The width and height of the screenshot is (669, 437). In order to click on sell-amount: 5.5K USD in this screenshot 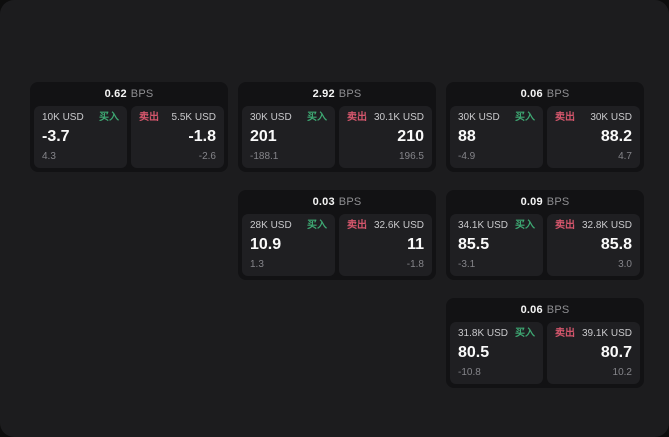, I will do `click(193, 117)`.